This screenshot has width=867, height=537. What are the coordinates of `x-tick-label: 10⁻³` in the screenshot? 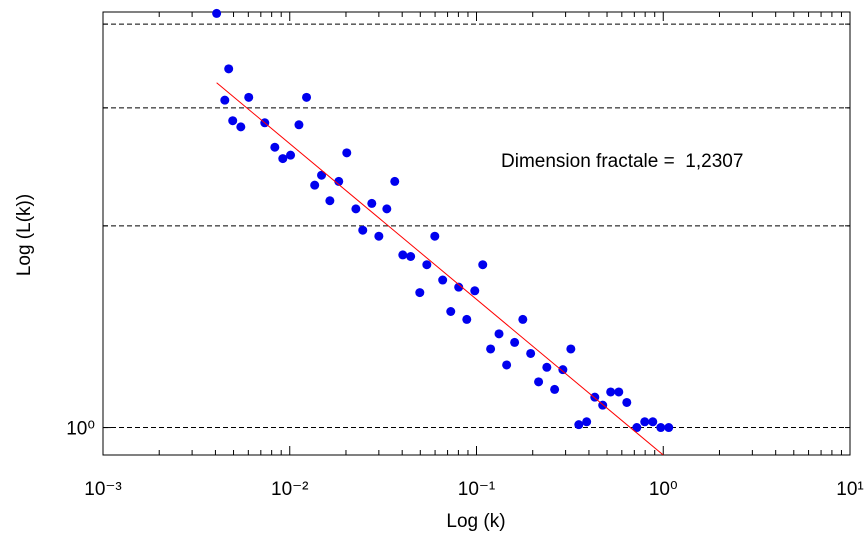 It's located at (103, 489).